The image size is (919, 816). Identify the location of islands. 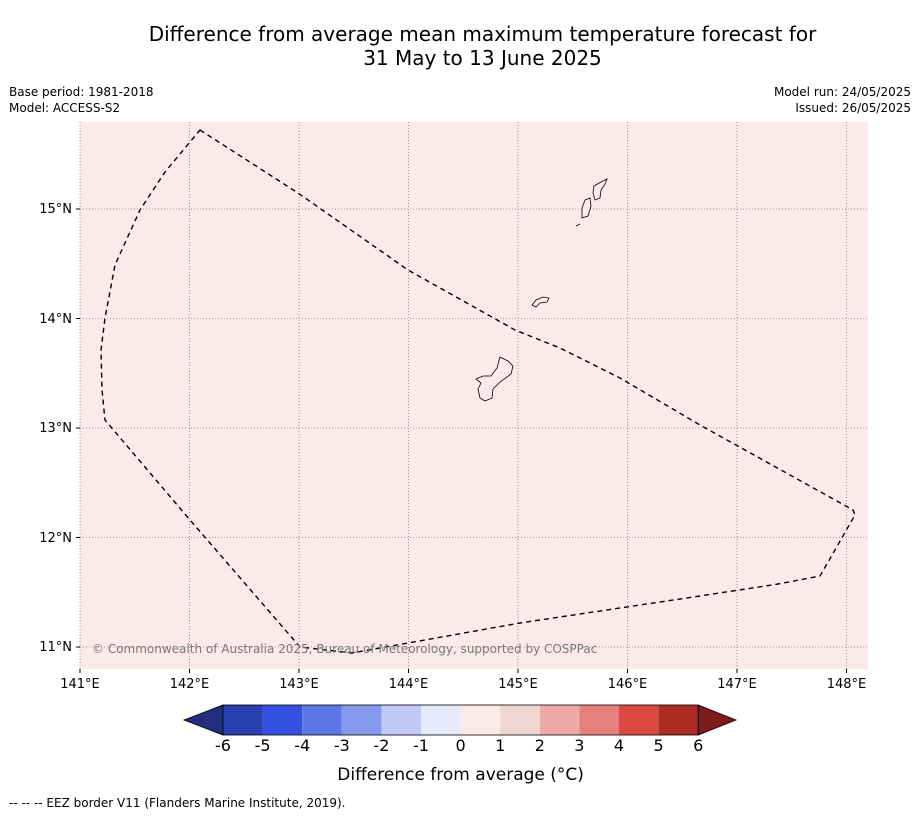
(541, 290).